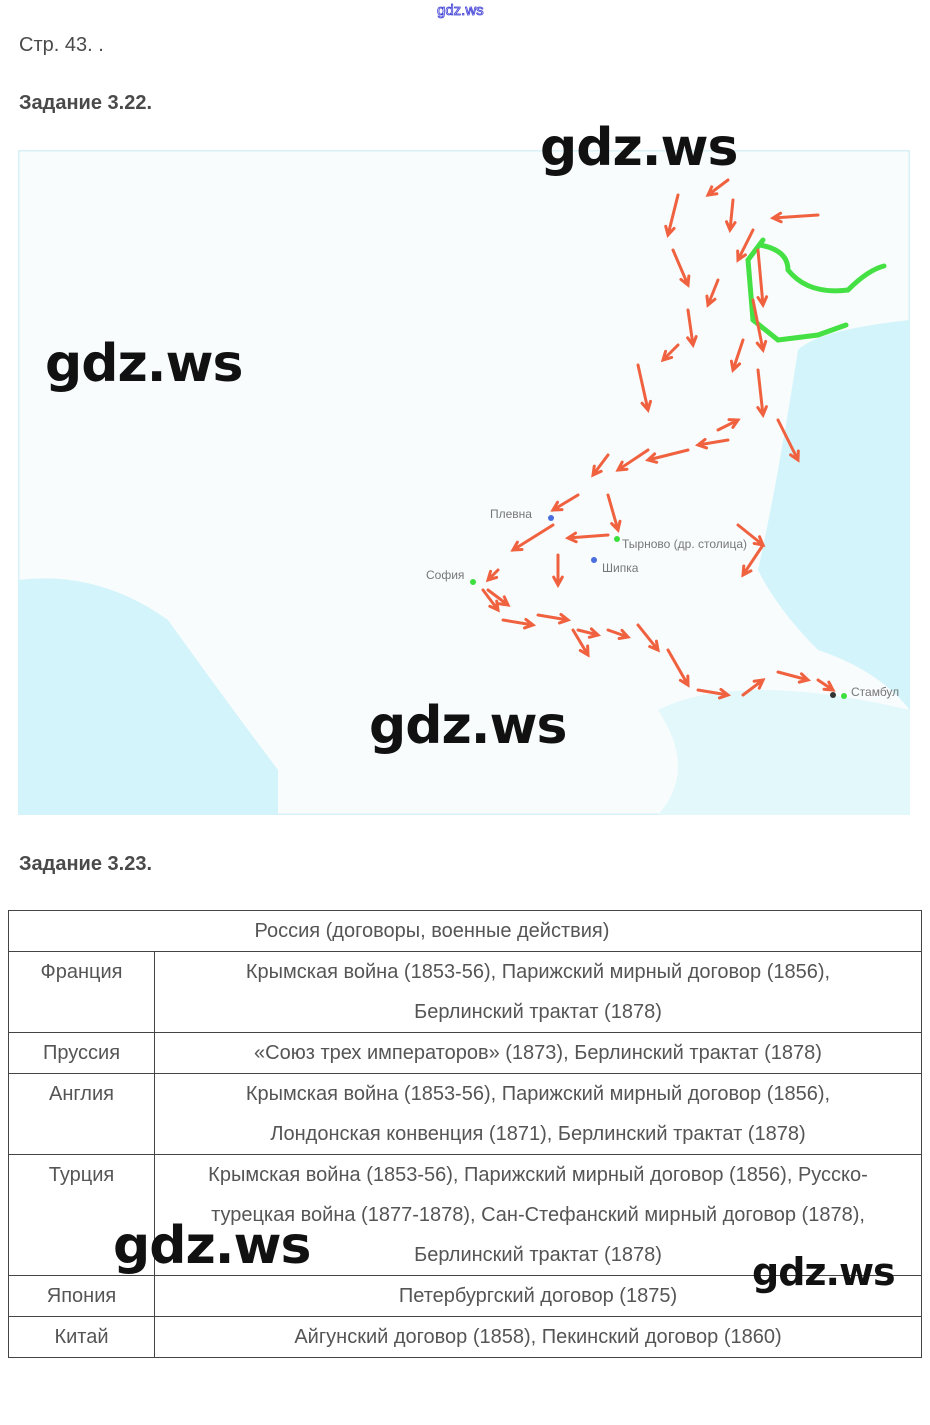 The width and height of the screenshot is (930, 1425). I want to click on task-heading-3-23: Задание 3.23., so click(86, 864).